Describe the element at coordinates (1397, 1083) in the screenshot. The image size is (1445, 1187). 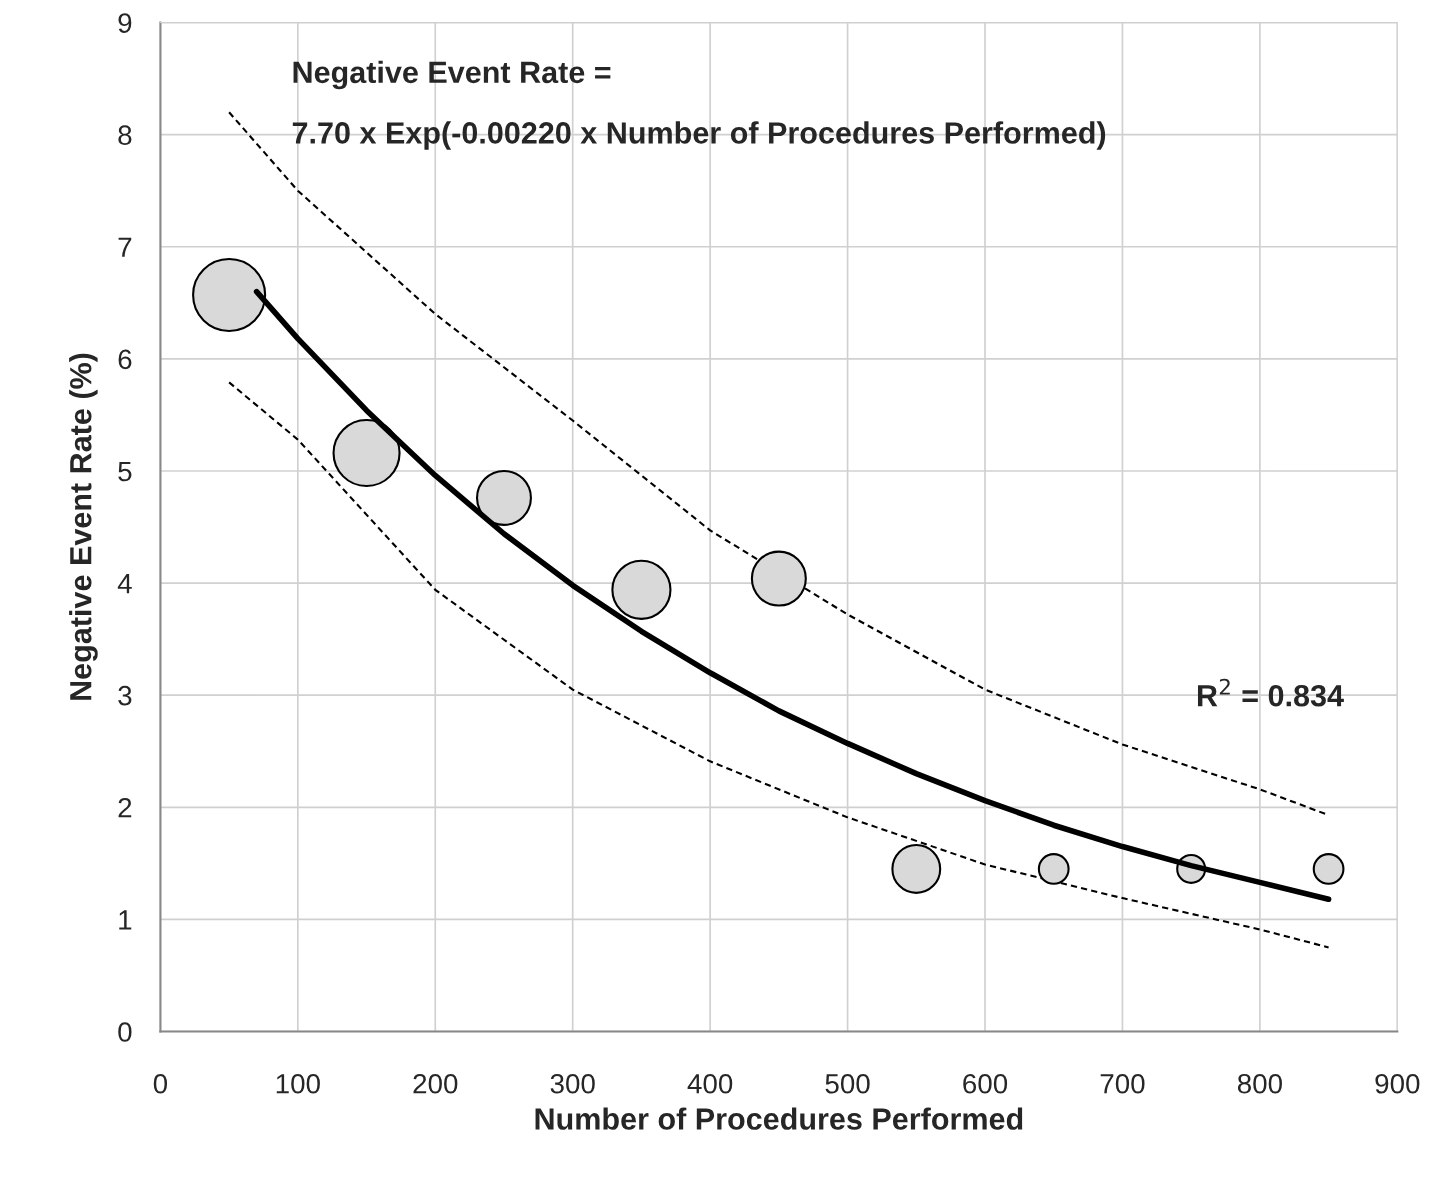
I see `x-tick-label: 900` at that location.